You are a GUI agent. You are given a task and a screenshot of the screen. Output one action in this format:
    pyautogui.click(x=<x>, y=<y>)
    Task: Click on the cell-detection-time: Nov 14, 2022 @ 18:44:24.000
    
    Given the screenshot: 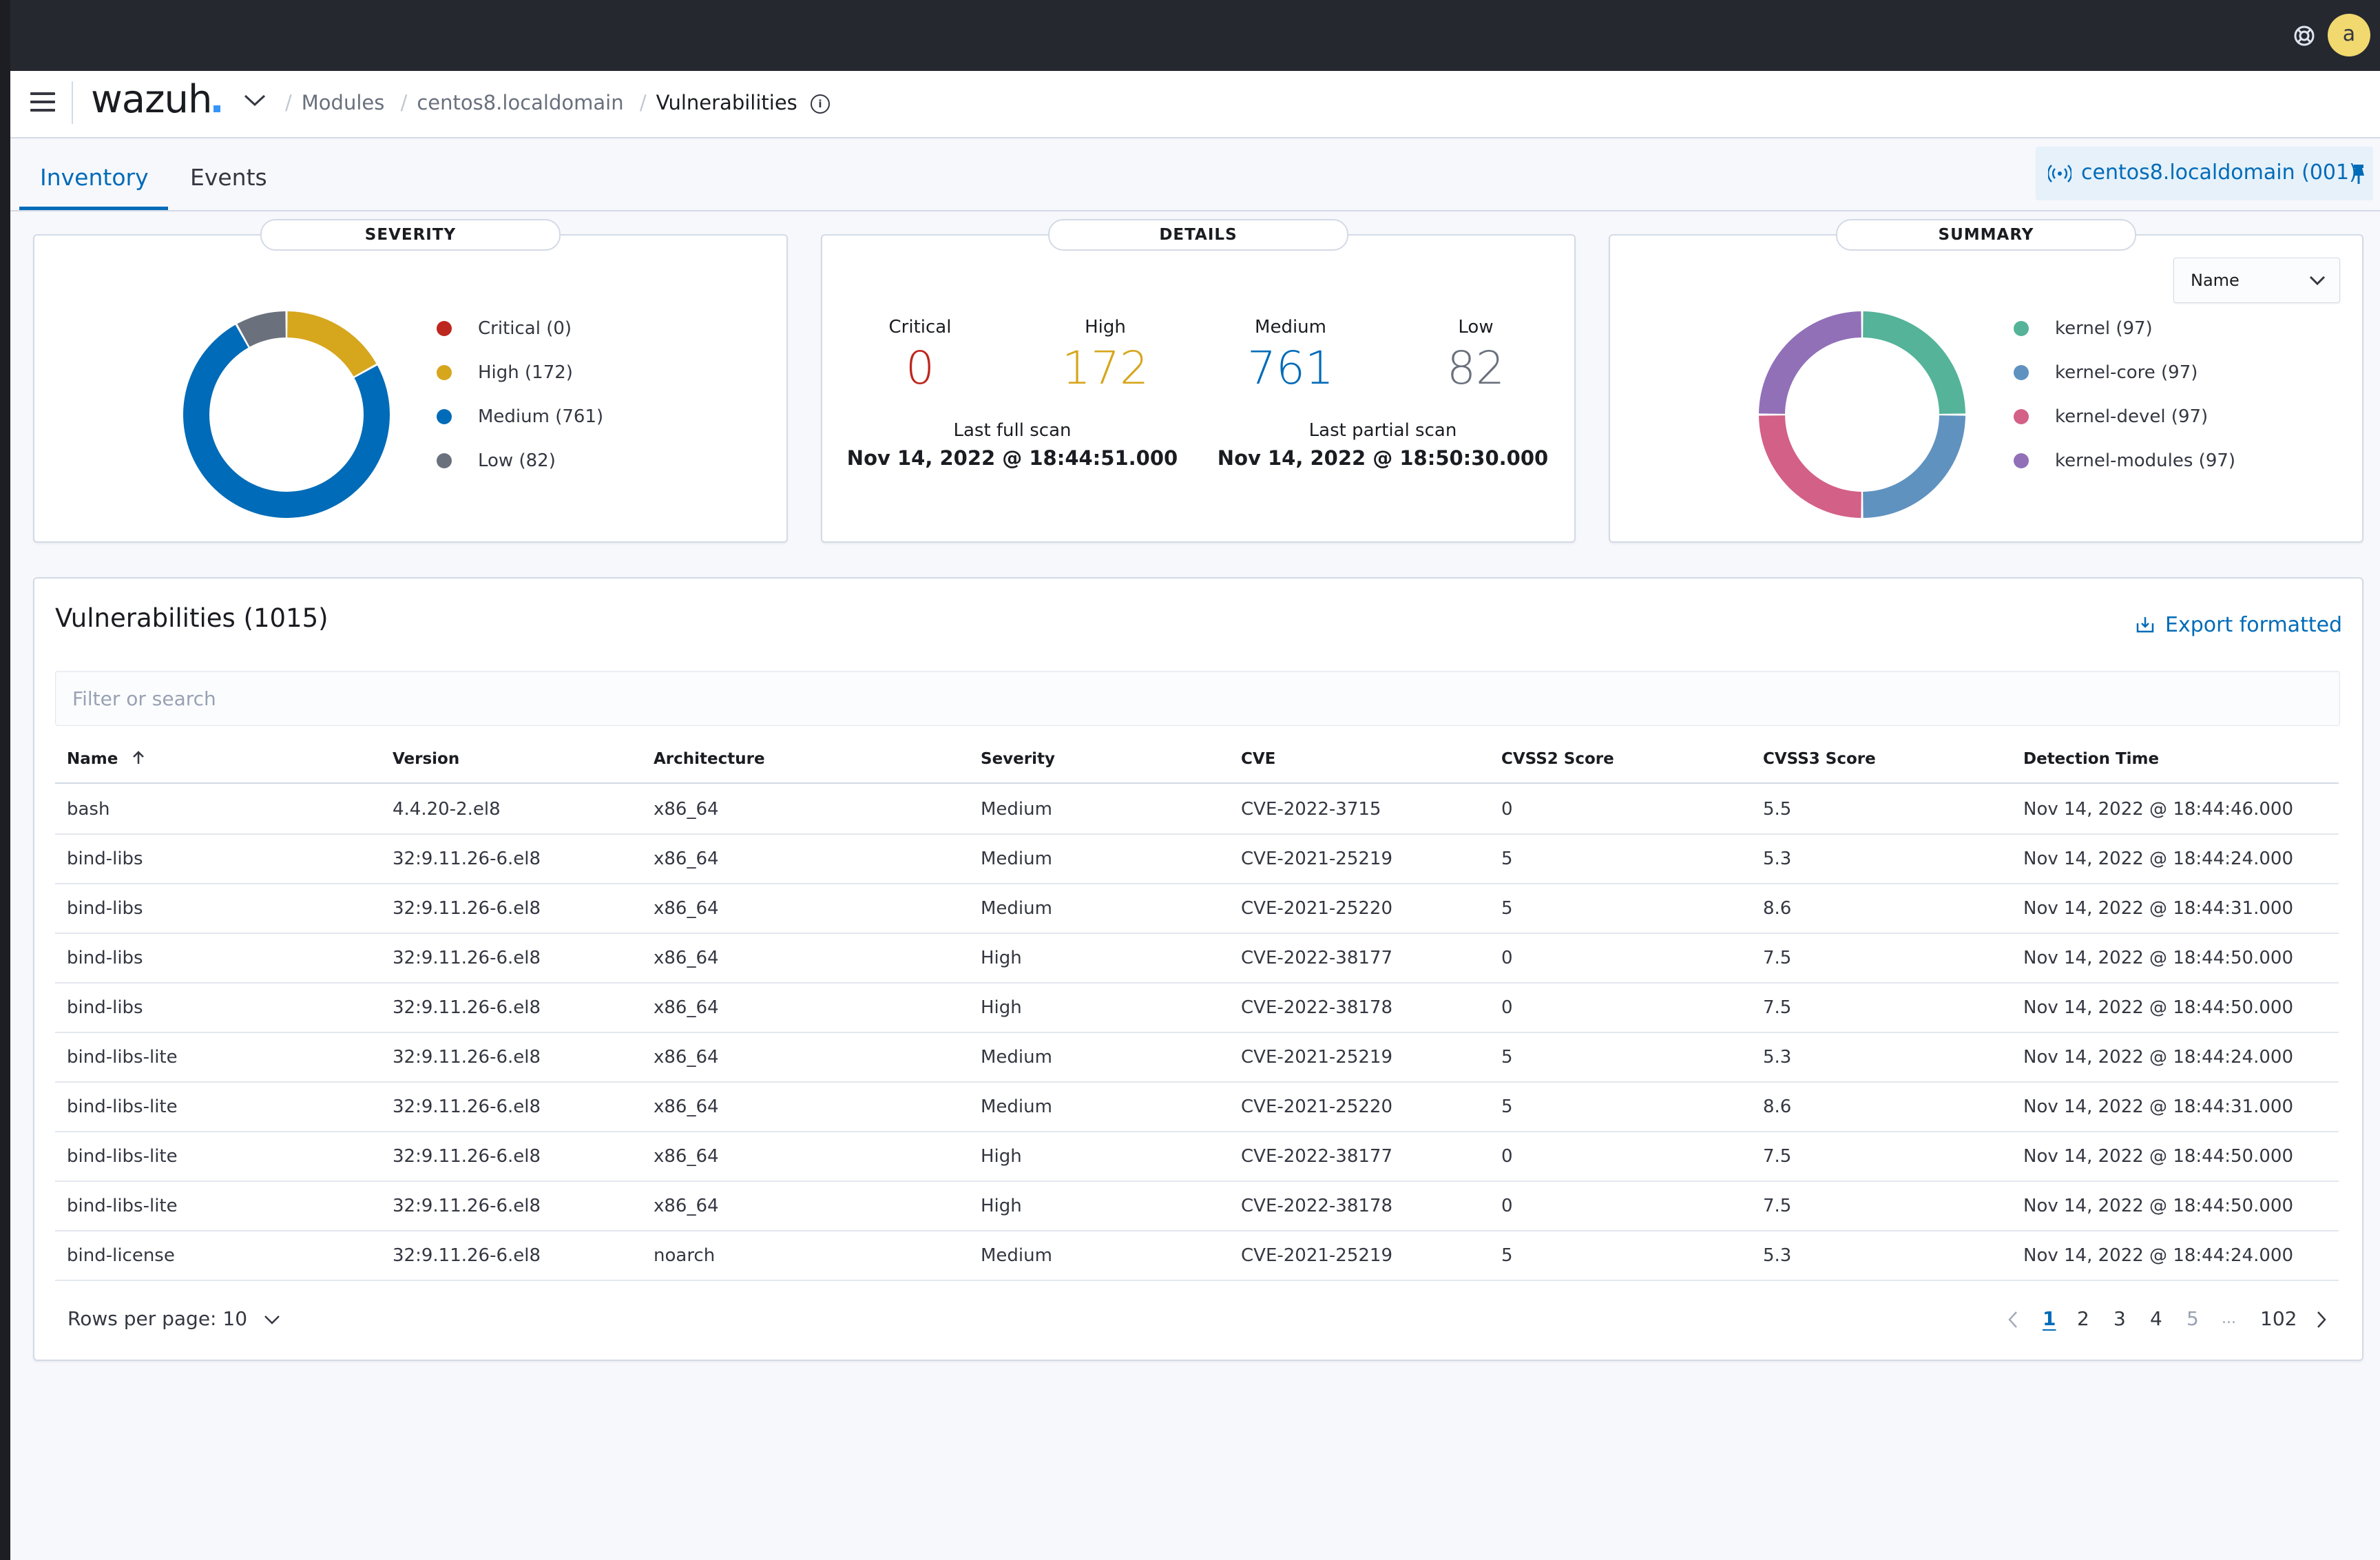 What is the action you would take?
    pyautogui.click(x=2158, y=859)
    